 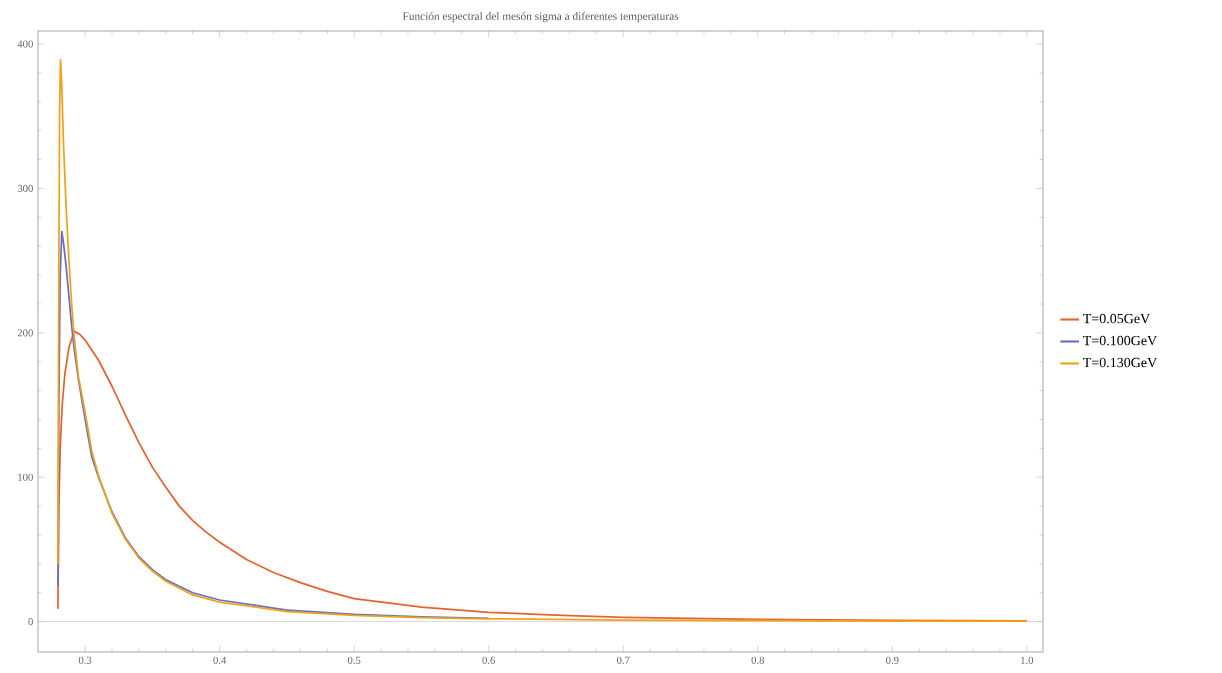 I want to click on x-tick-label: 0.5, so click(x=354, y=660).